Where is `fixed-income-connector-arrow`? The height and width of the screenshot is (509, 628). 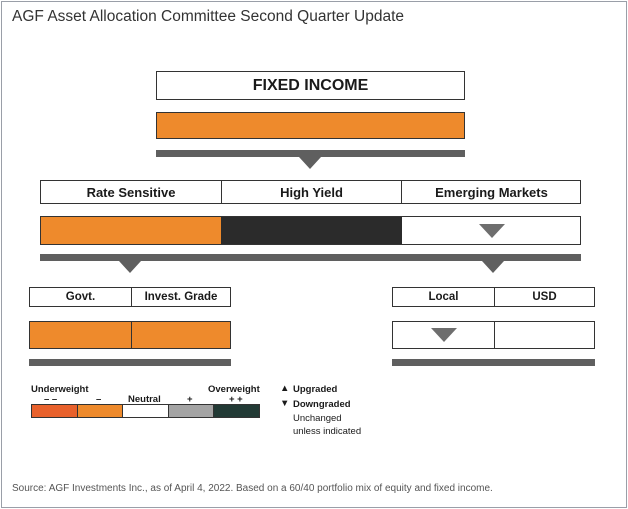
fixed-income-connector-arrow is located at coordinates (310, 163).